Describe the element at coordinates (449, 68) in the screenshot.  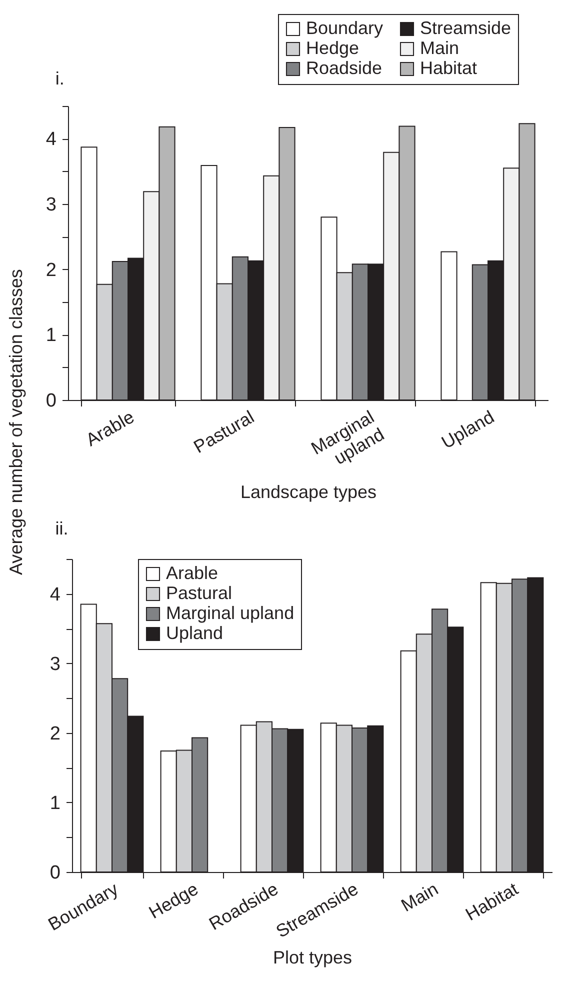
I see `legend-label: Habitat` at that location.